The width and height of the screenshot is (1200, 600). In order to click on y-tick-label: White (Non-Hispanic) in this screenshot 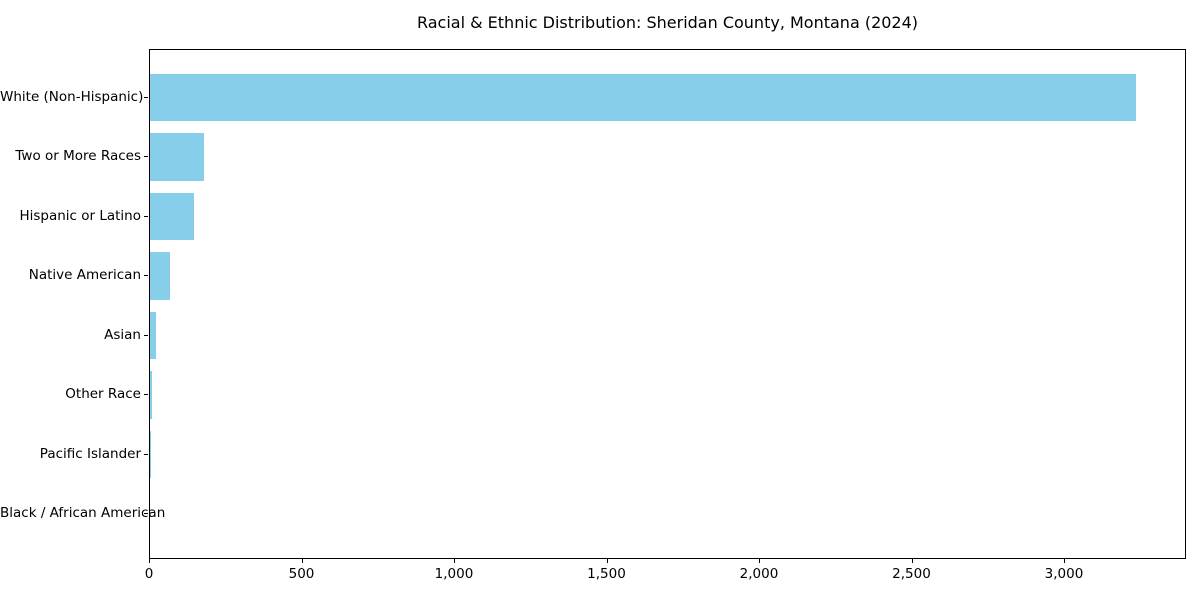, I will do `click(72, 96)`.